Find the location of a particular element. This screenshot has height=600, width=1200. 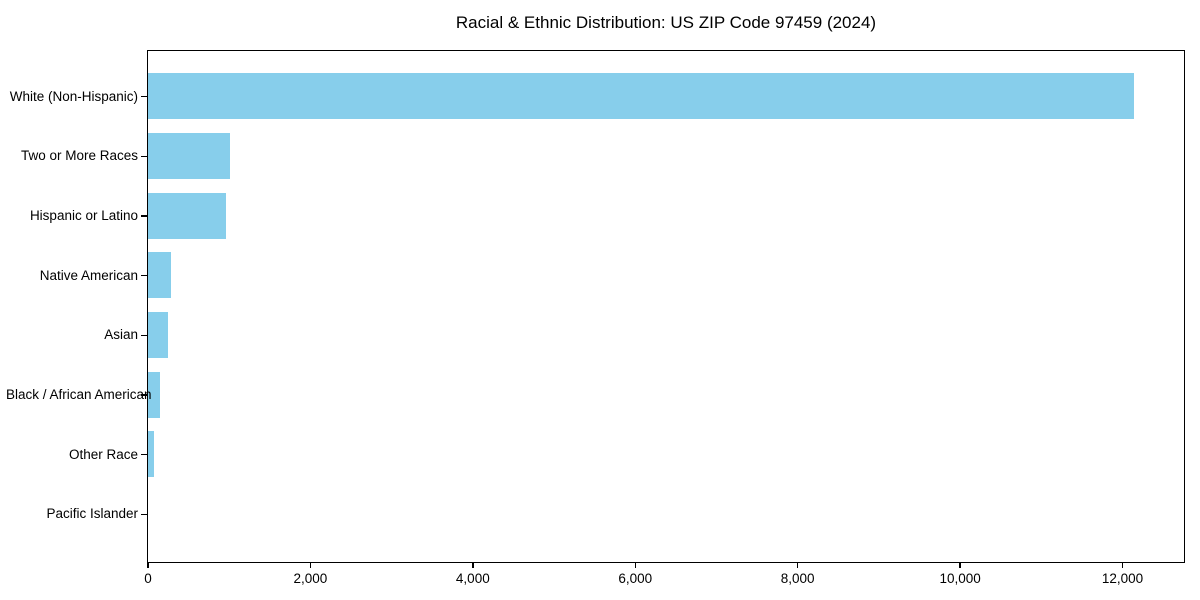

x-tick-label: 10,000 is located at coordinates (960, 578).